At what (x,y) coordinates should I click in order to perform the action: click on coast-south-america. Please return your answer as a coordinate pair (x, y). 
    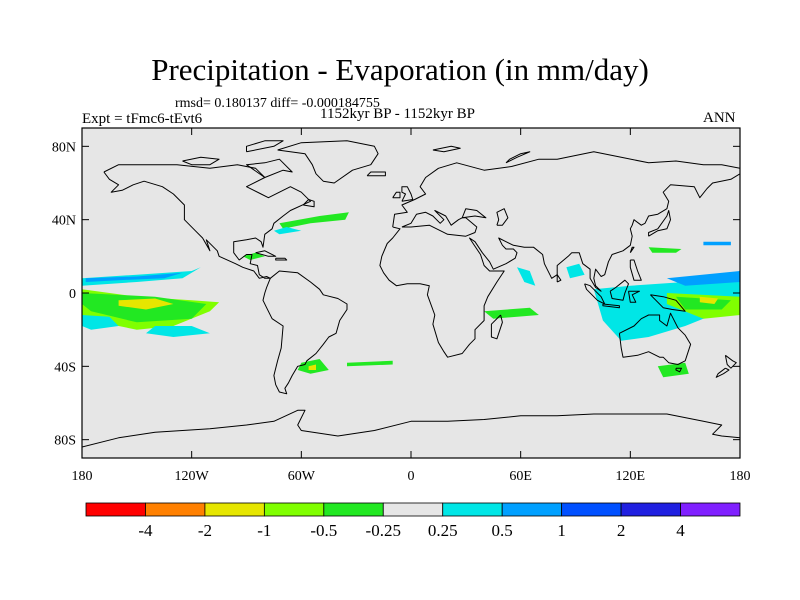
    Looking at the image, I should click on (305, 332).